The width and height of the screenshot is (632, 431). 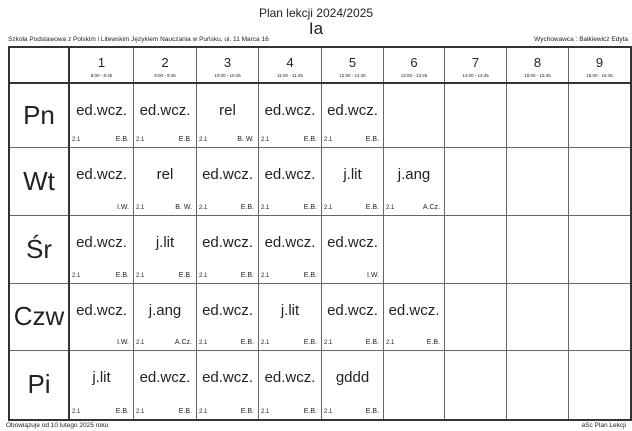 I want to click on lesson-subject: j.ang, so click(x=165, y=310).